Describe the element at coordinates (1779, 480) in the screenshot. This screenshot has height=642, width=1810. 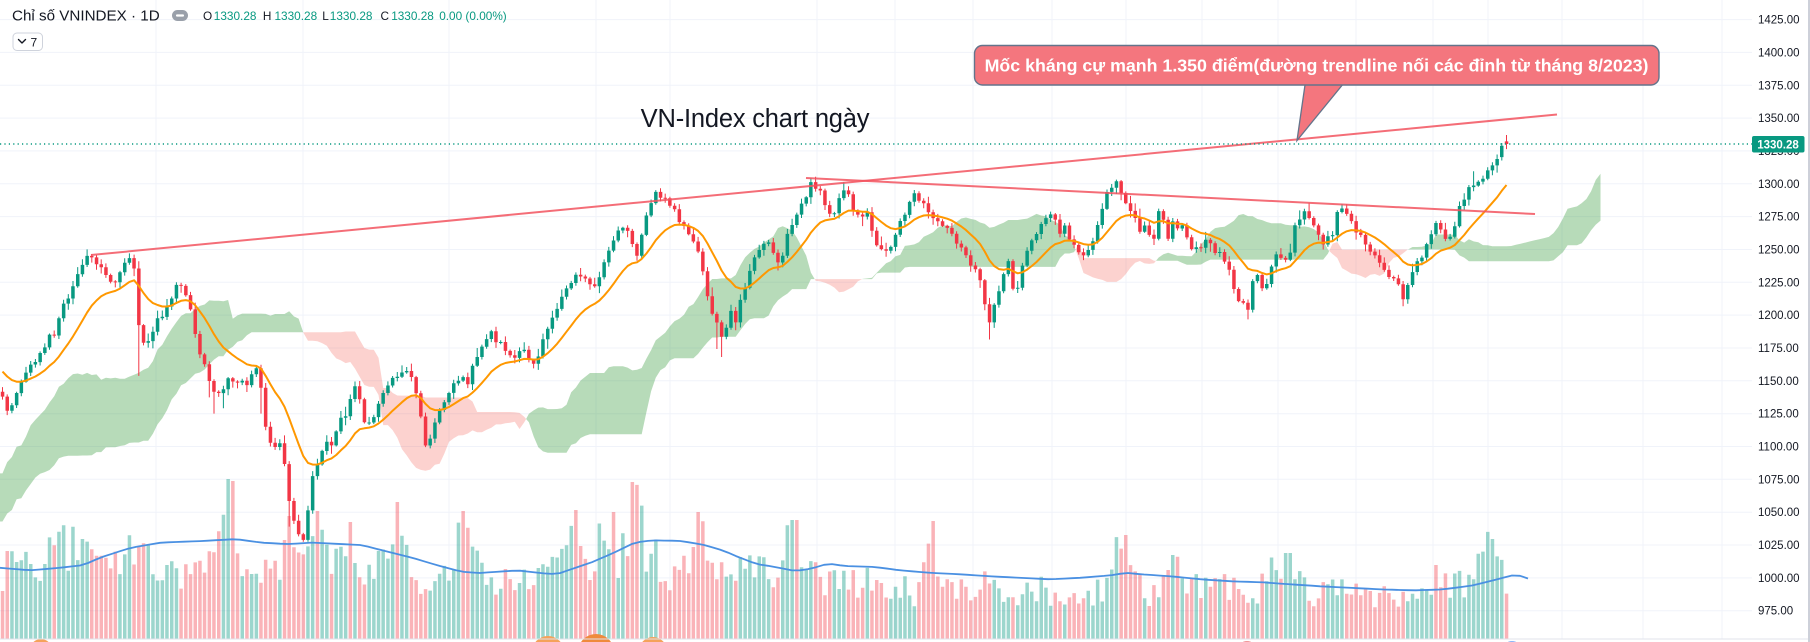
I see `svg-text: 1075.00` at that location.